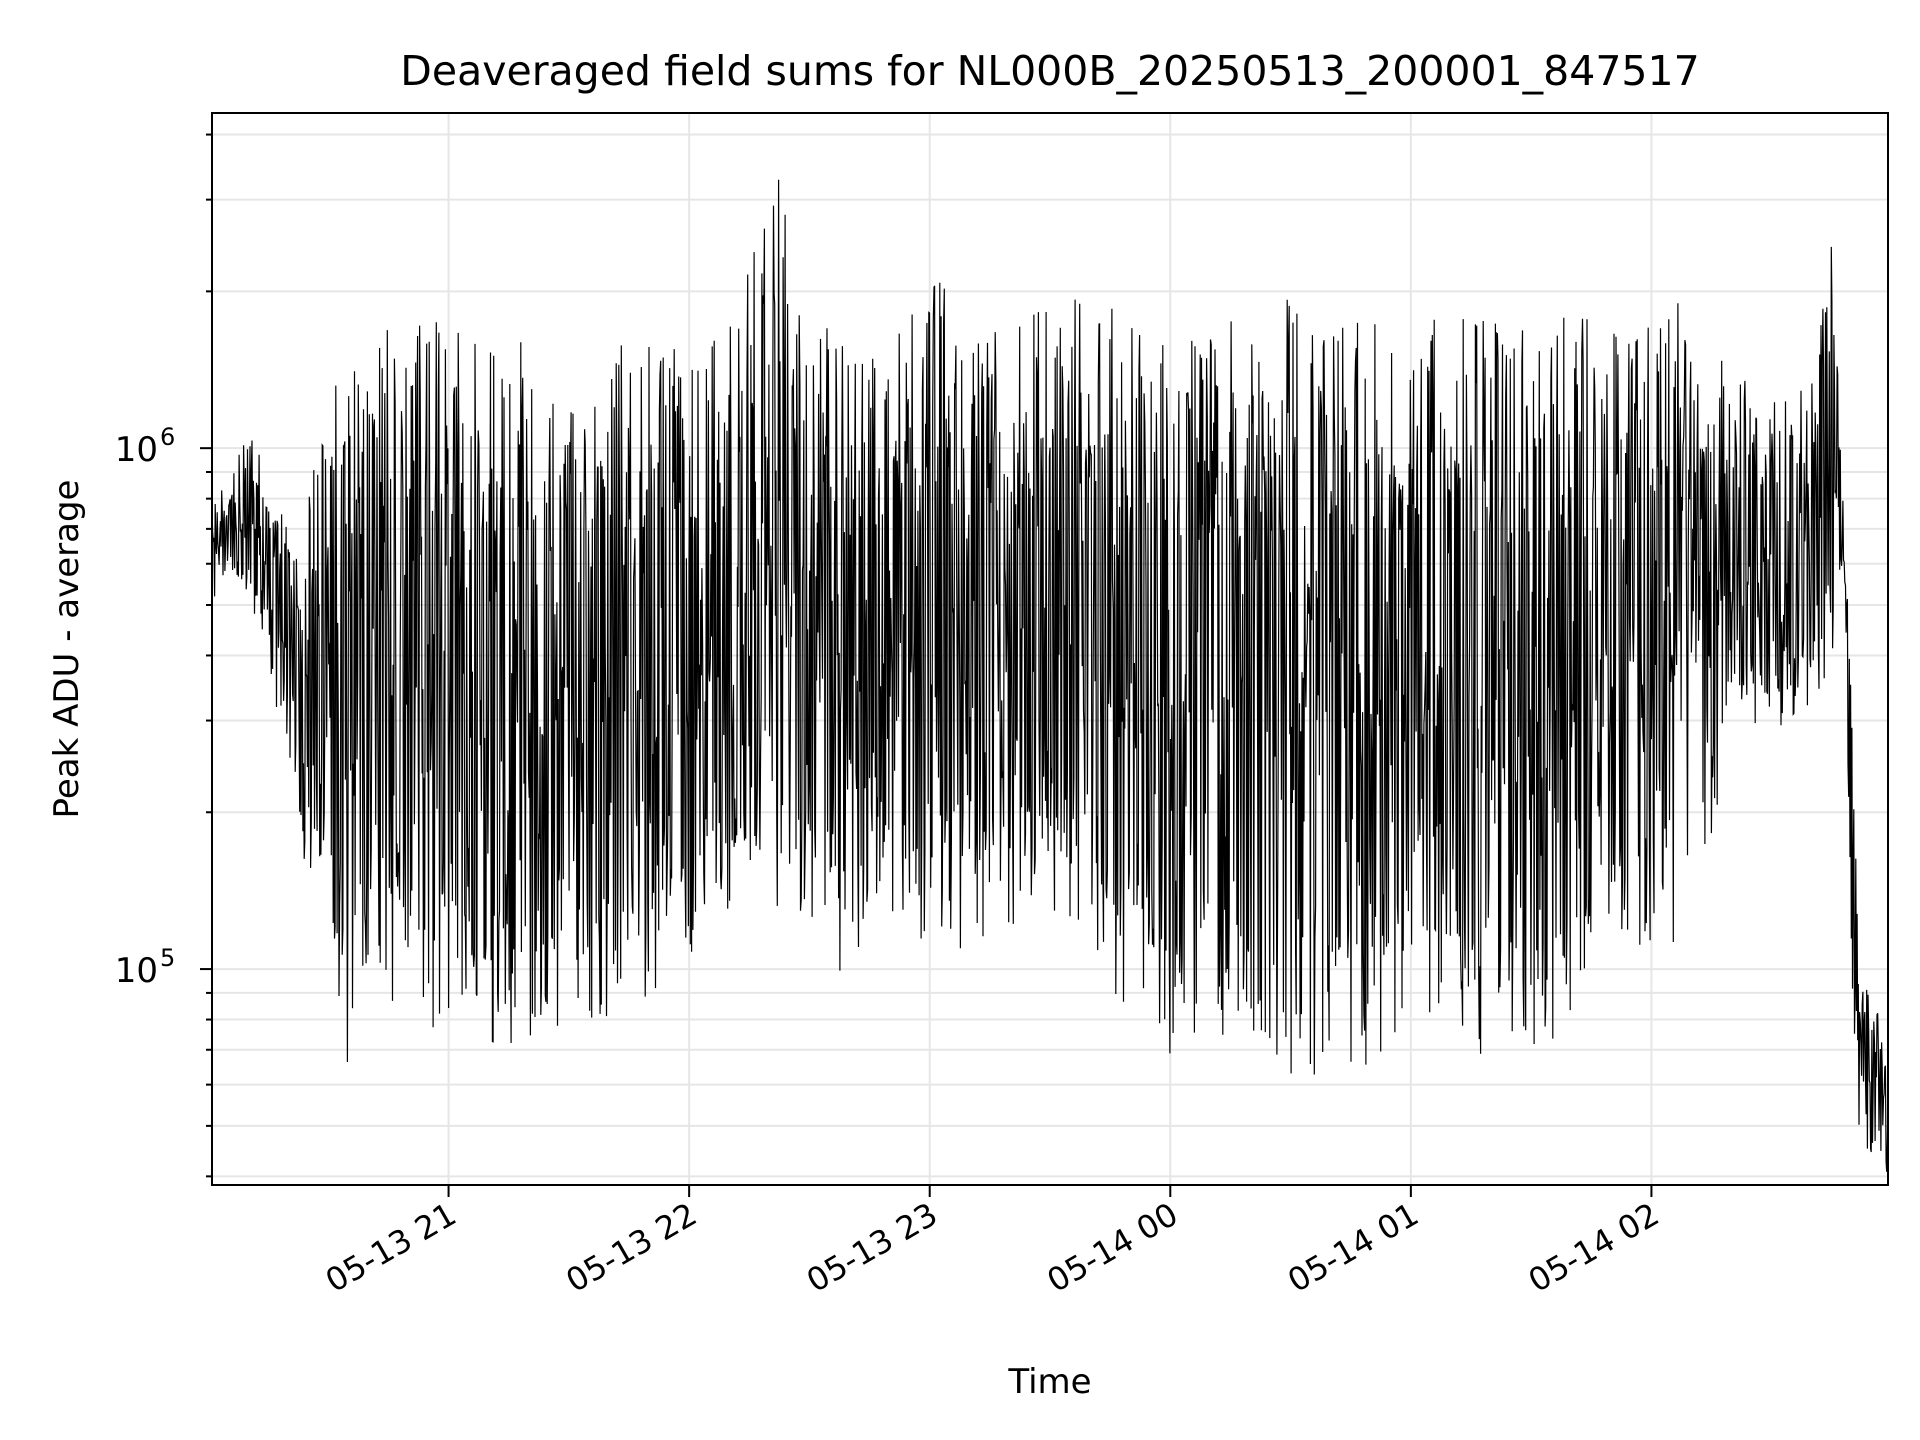 The width and height of the screenshot is (1920, 1440). I want to click on y-axis-label: Peak ADU - average, so click(67, 649).